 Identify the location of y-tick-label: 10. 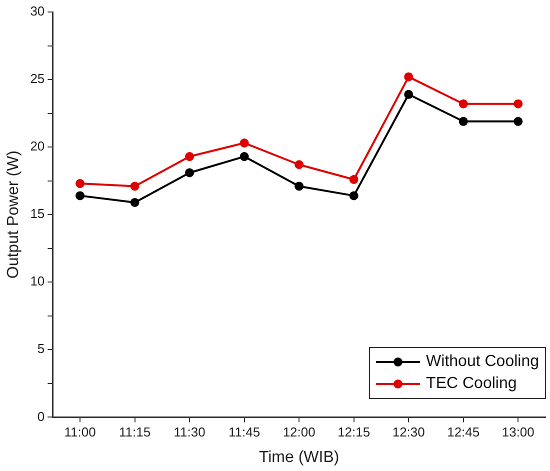
(37, 281).